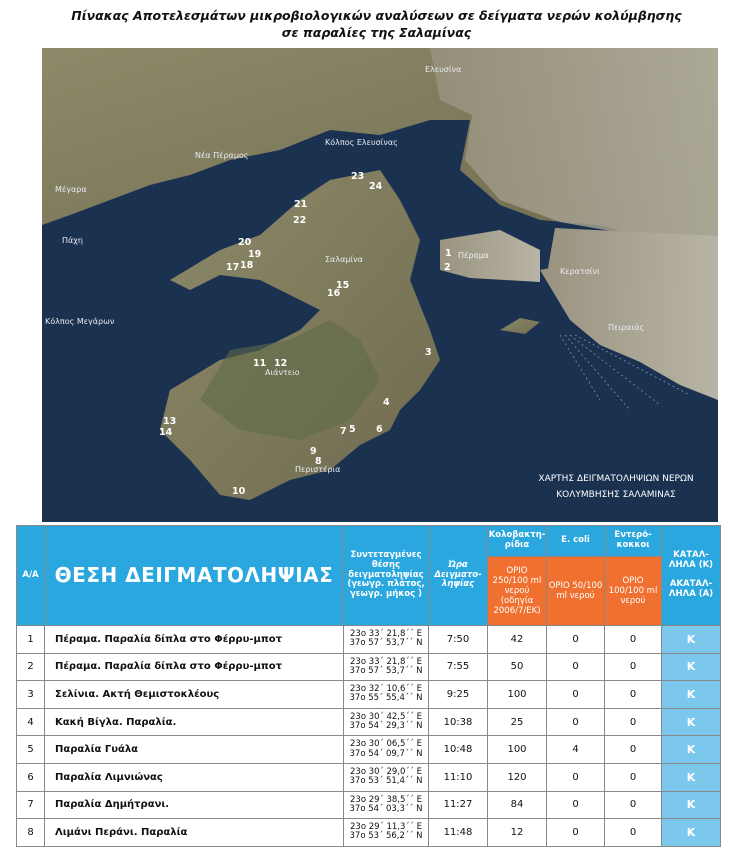 This screenshot has height=856, width=753. I want to click on place-label: Πάχη, so click(72, 240).